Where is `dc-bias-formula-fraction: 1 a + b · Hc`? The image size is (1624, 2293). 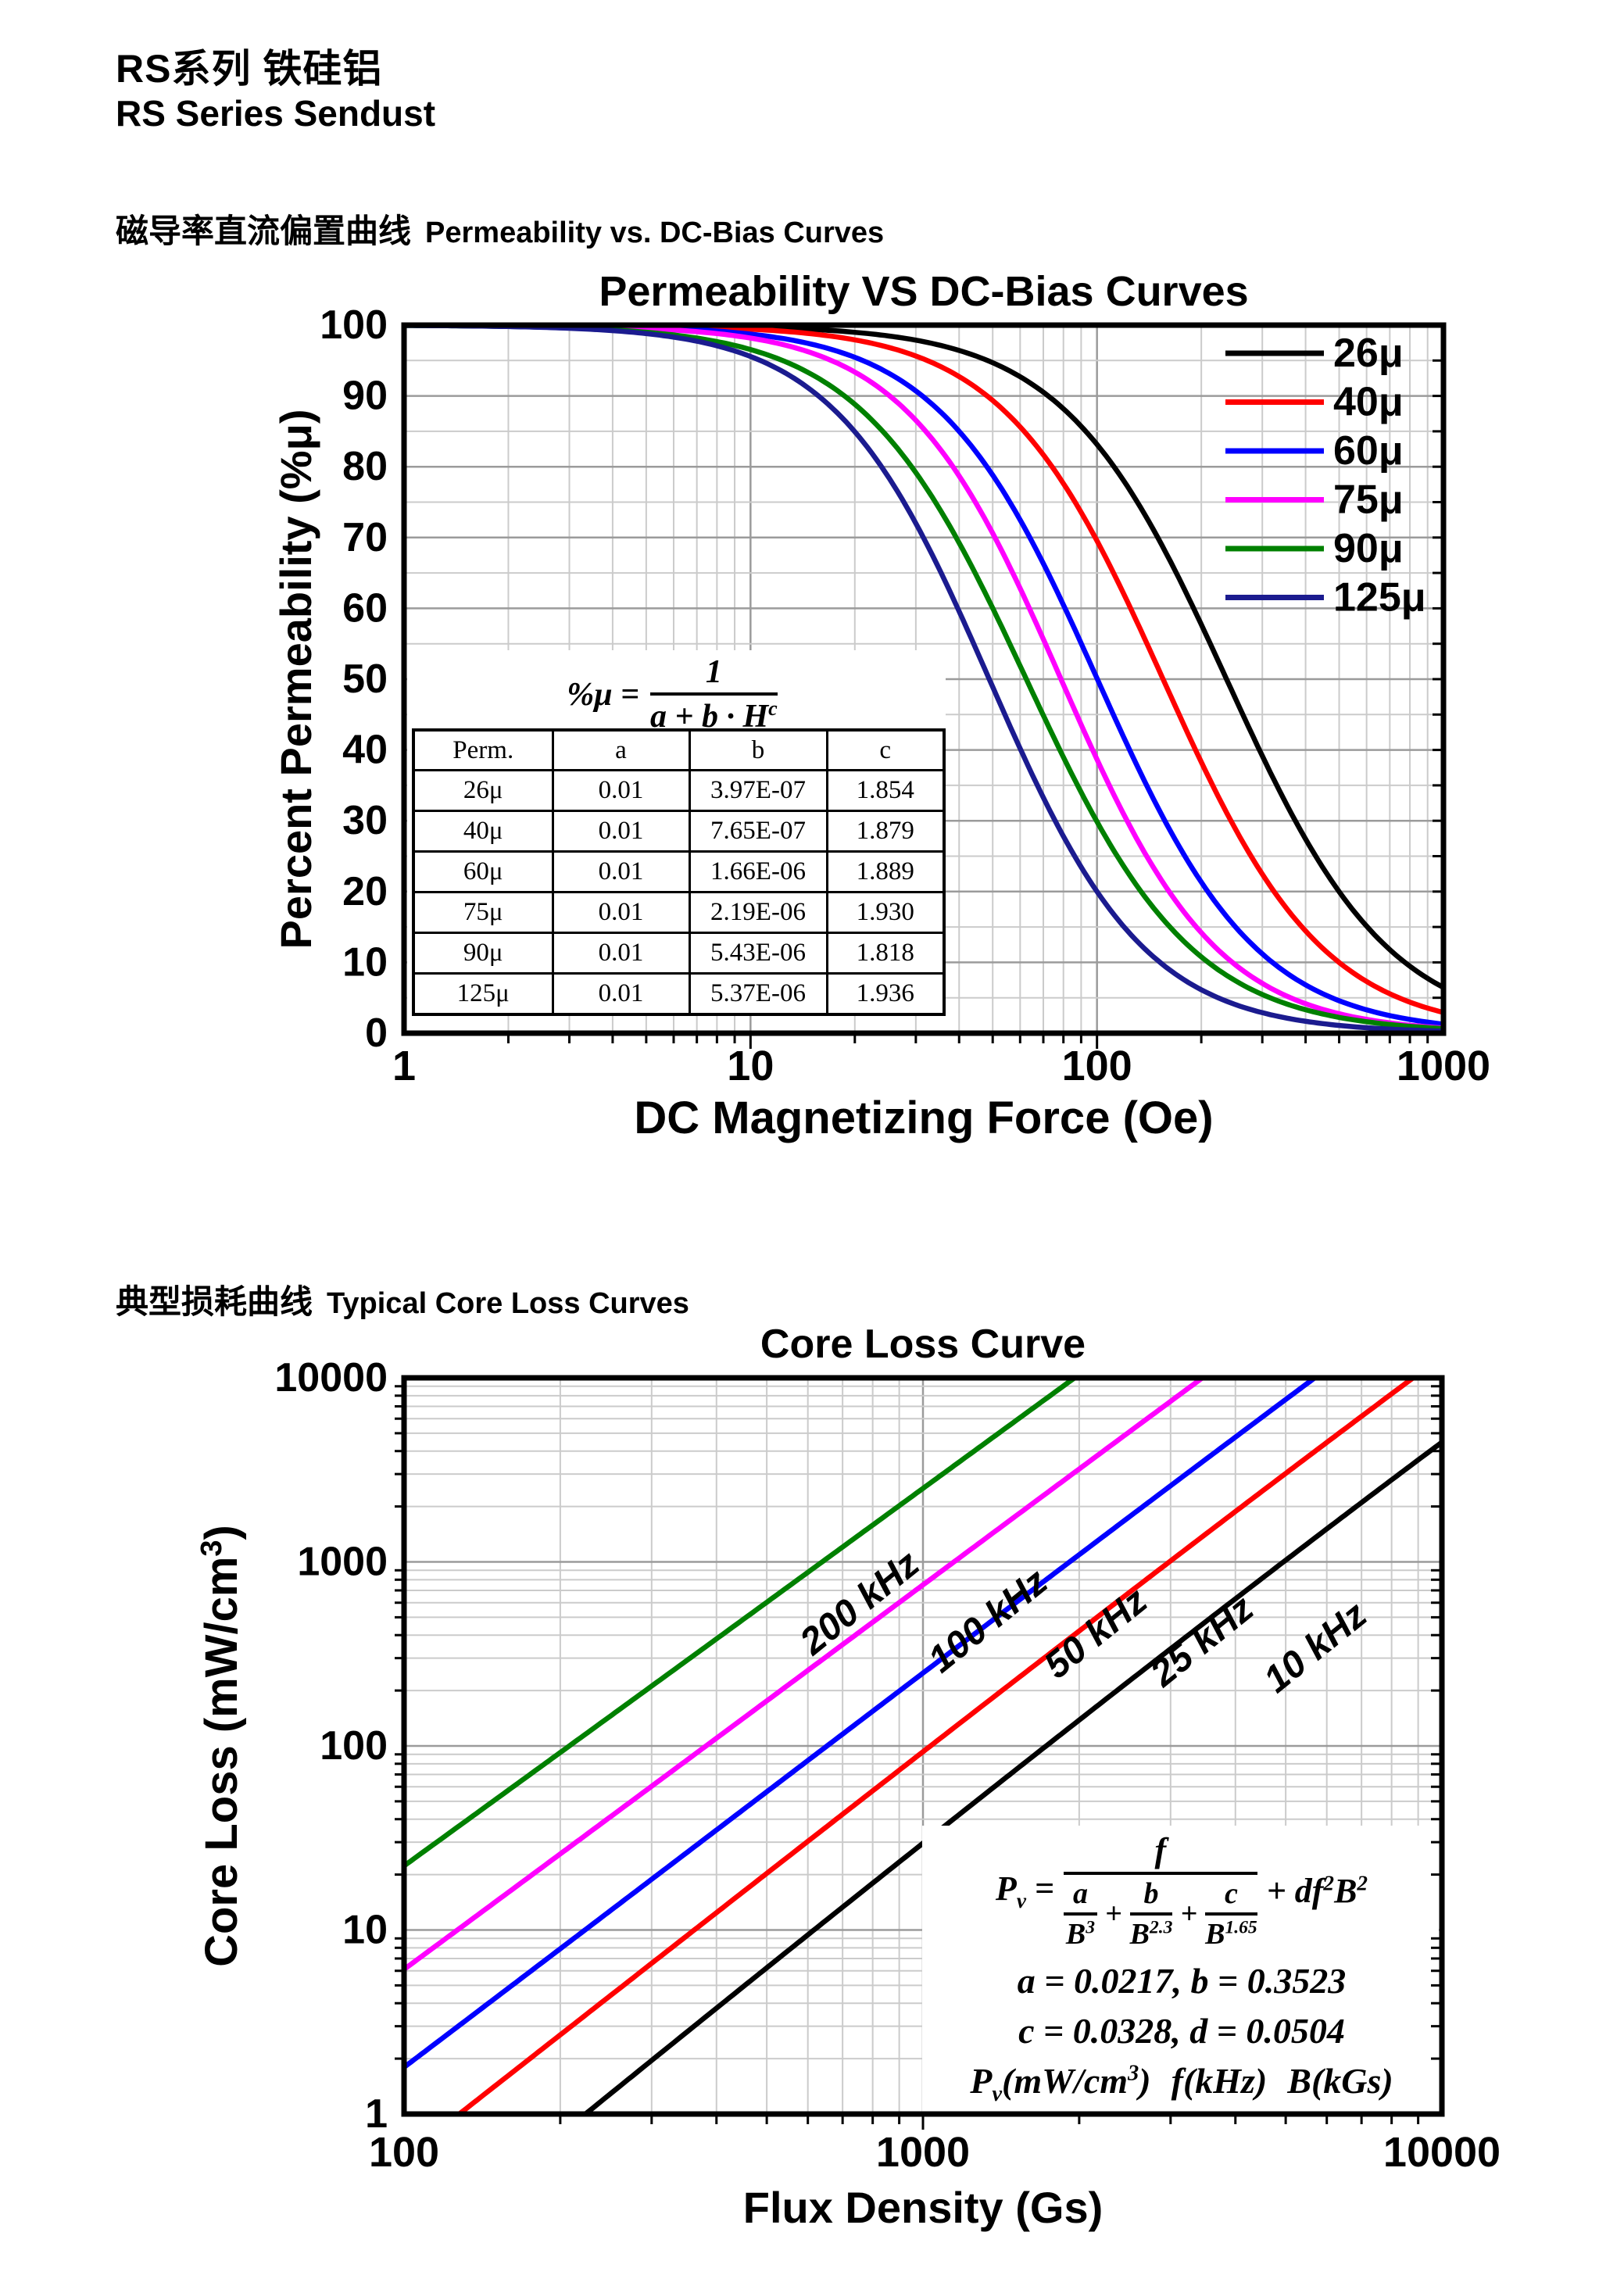 dc-bias-formula-fraction: 1 a + b · Hc is located at coordinates (714, 694).